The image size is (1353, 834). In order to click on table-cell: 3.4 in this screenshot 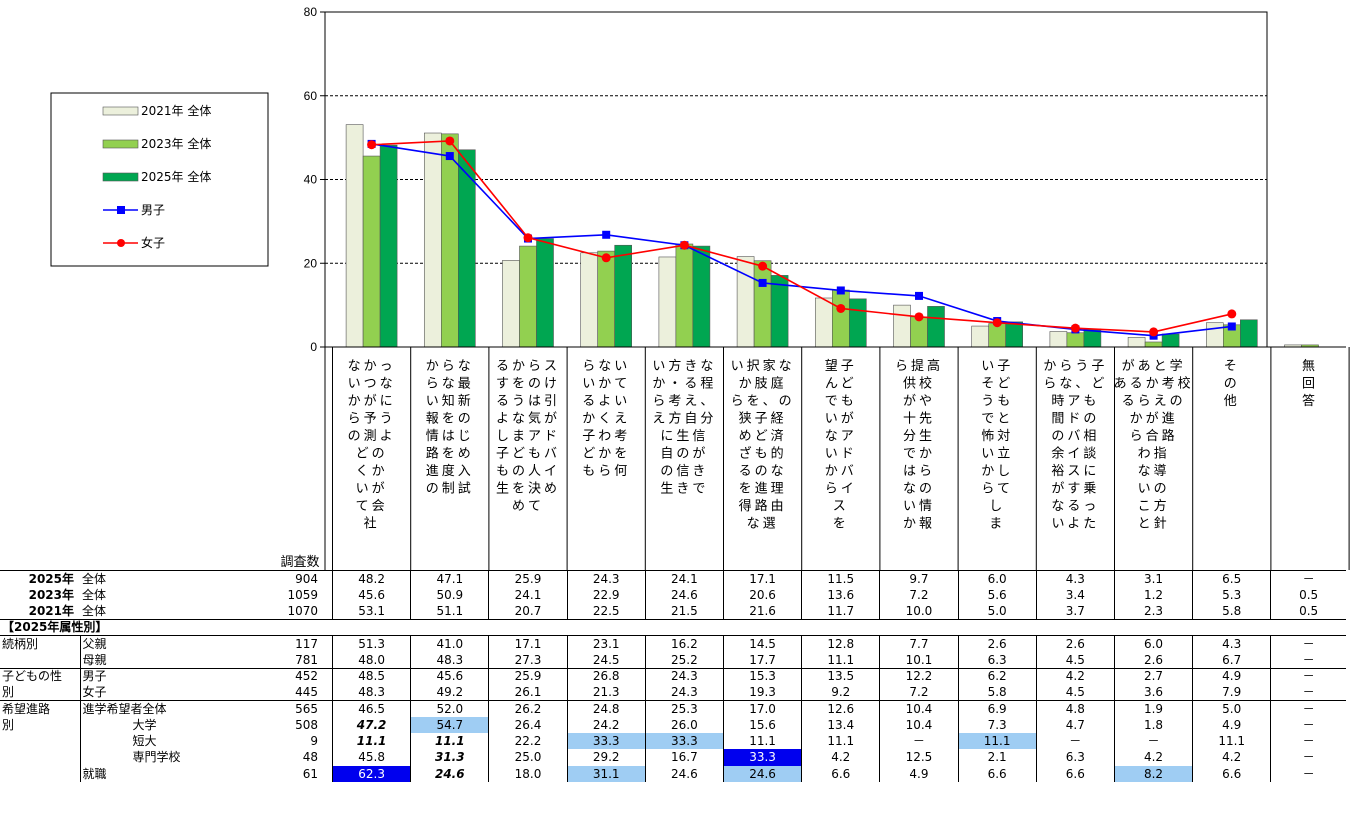, I will do `click(1075, 594)`.